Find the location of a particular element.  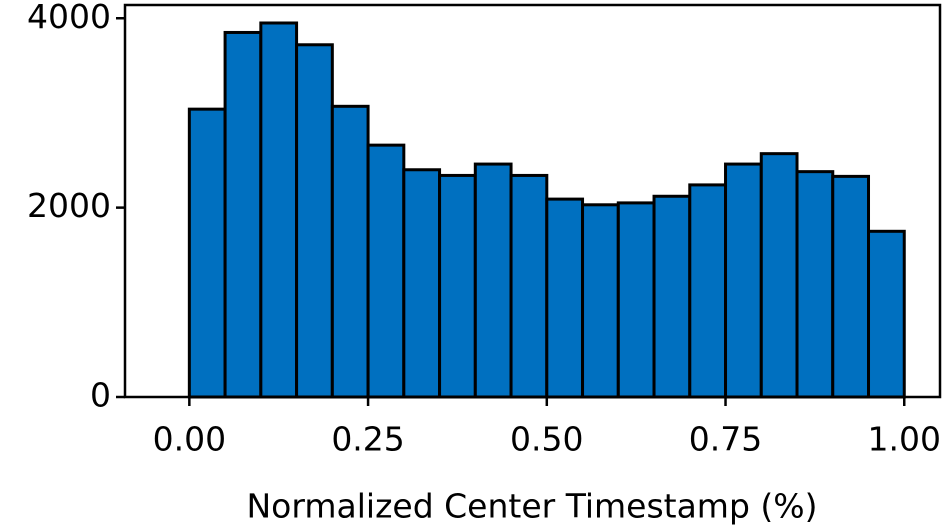

x-tick-label: 0.00 is located at coordinates (189, 439).